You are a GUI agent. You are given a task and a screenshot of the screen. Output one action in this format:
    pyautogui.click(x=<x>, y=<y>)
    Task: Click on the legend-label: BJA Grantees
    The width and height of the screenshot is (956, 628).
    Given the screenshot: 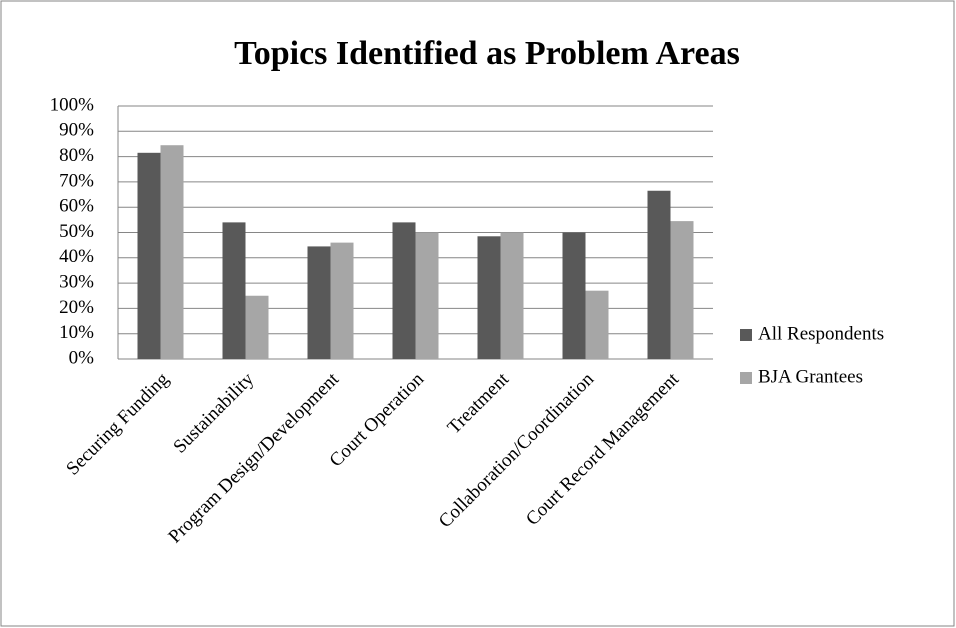 What is the action you would take?
    pyautogui.click(x=810, y=376)
    